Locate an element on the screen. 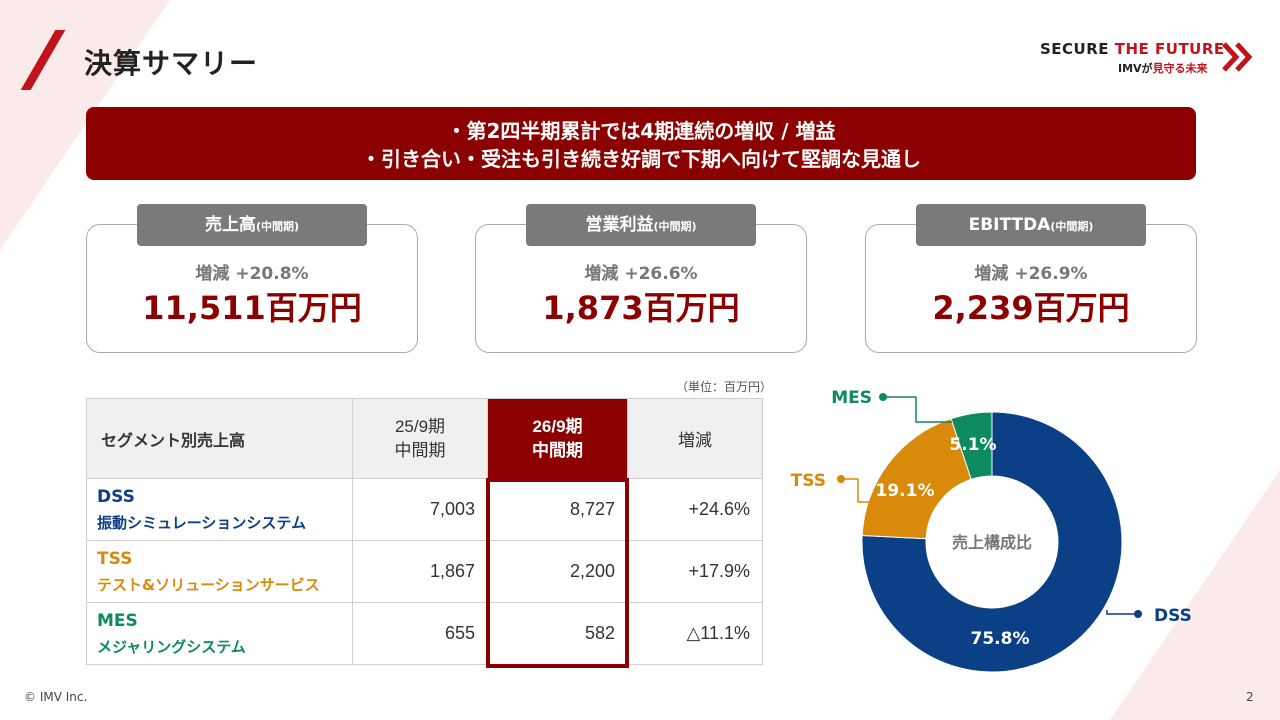 This screenshot has height=720, width=1280. kpi-card-ebittda: EBITTDA(中間期) 増減 +26.9% 2,239百万円 is located at coordinates (1031, 278).